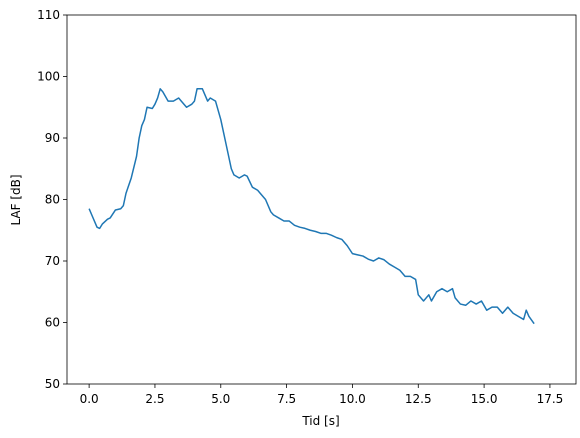  Describe the element at coordinates (48, 15) in the screenshot. I see `y-tick-label: 110` at that location.